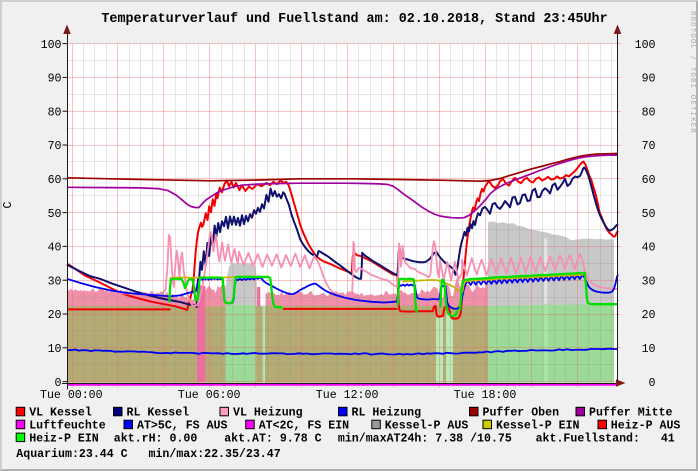 The width and height of the screenshot is (698, 471). I want to click on svg-text: Tue 06:00, so click(209, 395).